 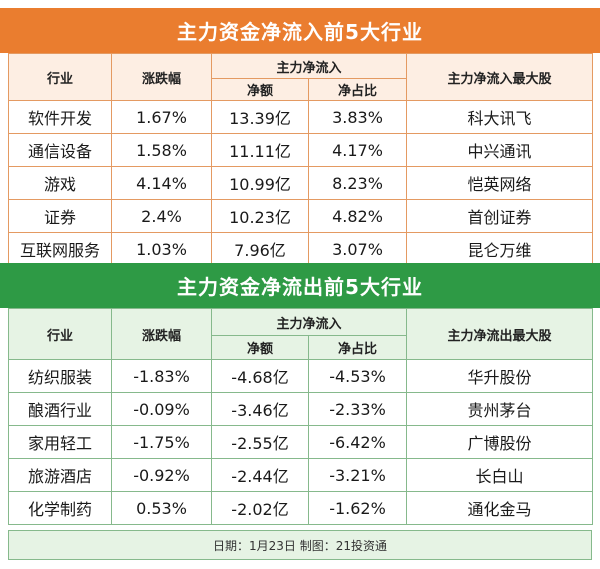 I want to click on amount-cell: -2.44亿, so click(x=260, y=475).